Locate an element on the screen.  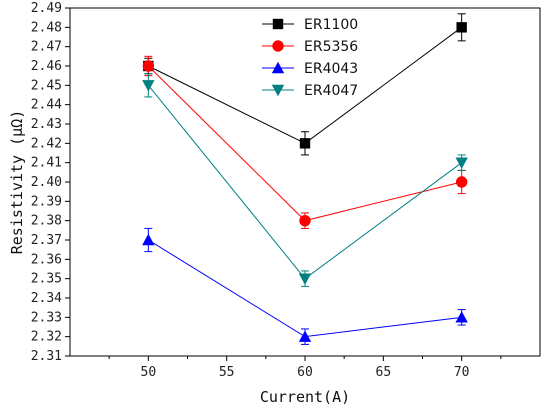
x-axis: 50 55 60 65 70 is located at coordinates (305, 368).